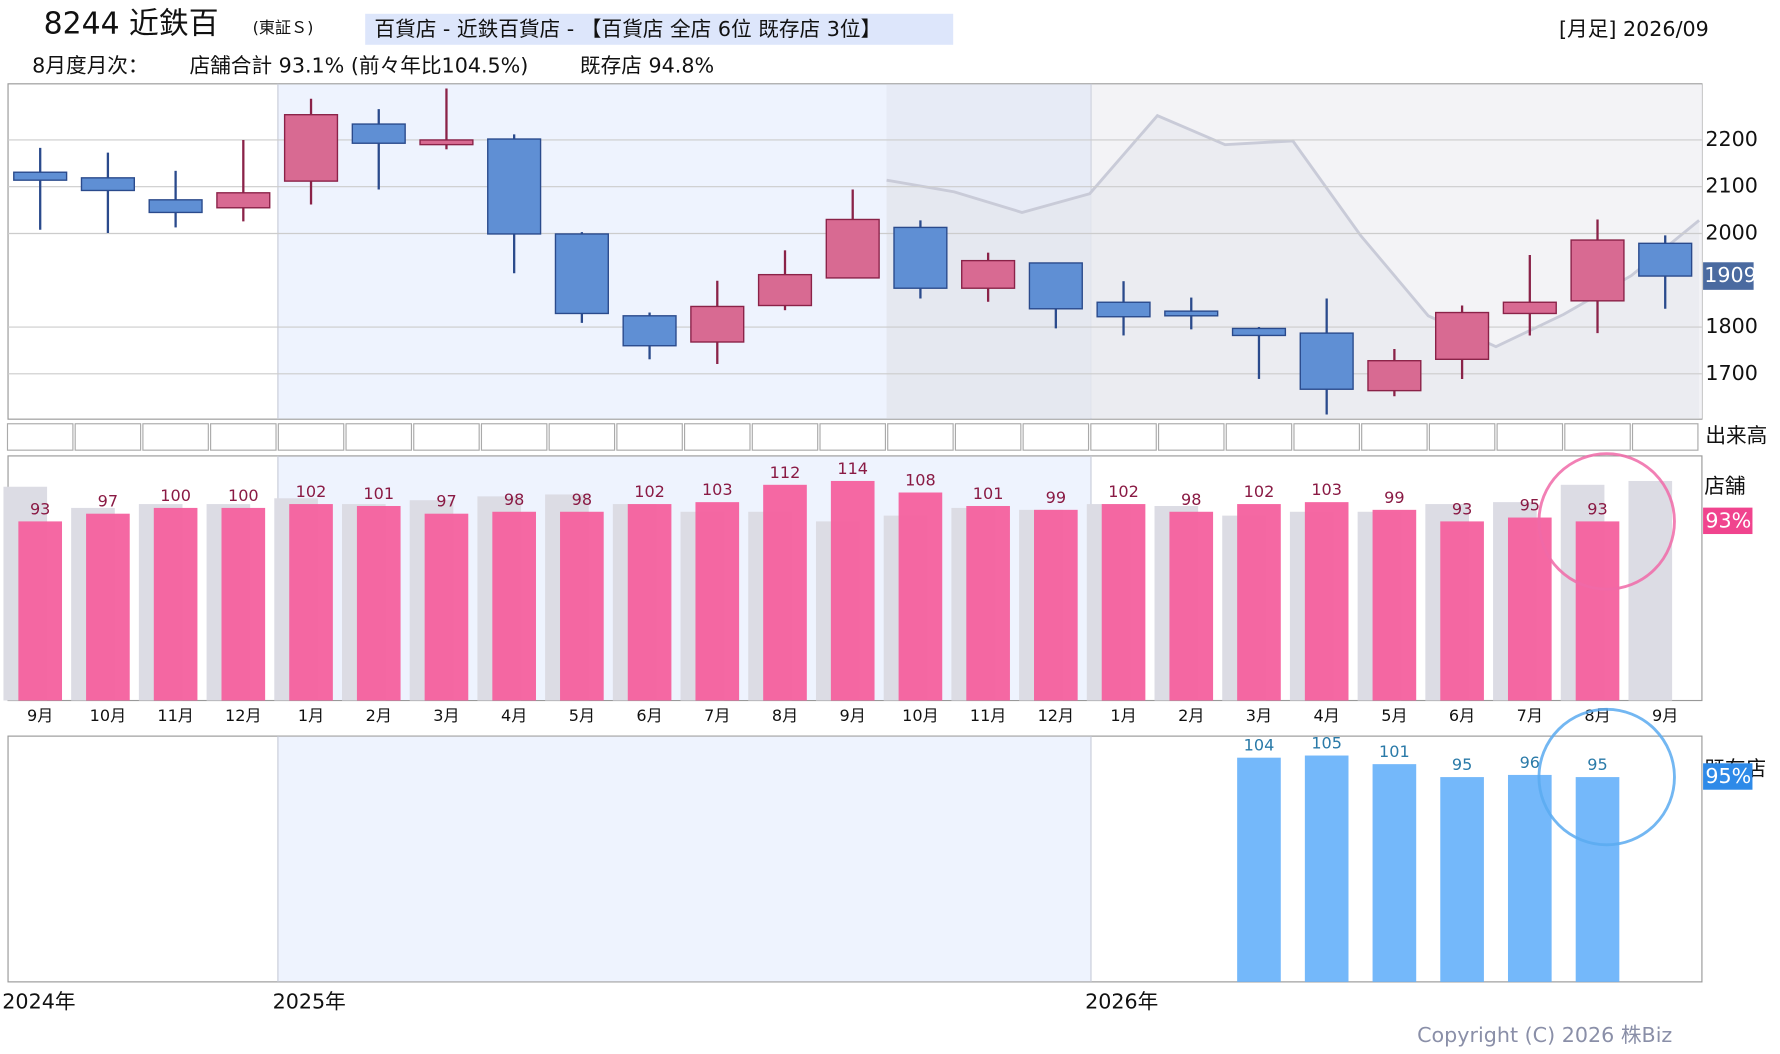 Image resolution: width=1780 pixels, height=1054 pixels. Describe the element at coordinates (785, 715) in the screenshot. I see `x-tick-label: 8月` at that location.